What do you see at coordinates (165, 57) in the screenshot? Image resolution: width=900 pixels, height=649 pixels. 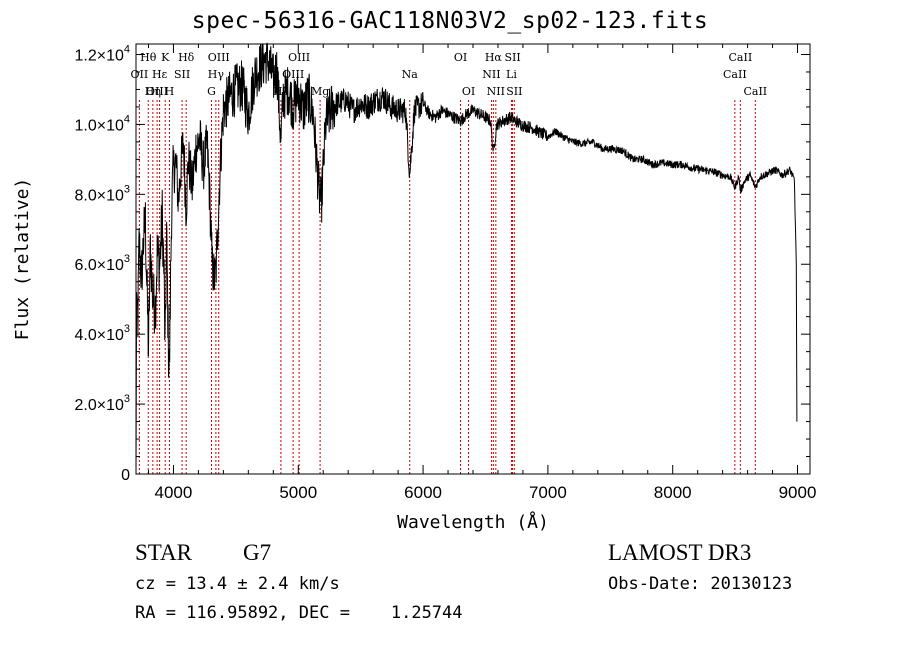 I see `marker-label: K` at bounding box center [165, 57].